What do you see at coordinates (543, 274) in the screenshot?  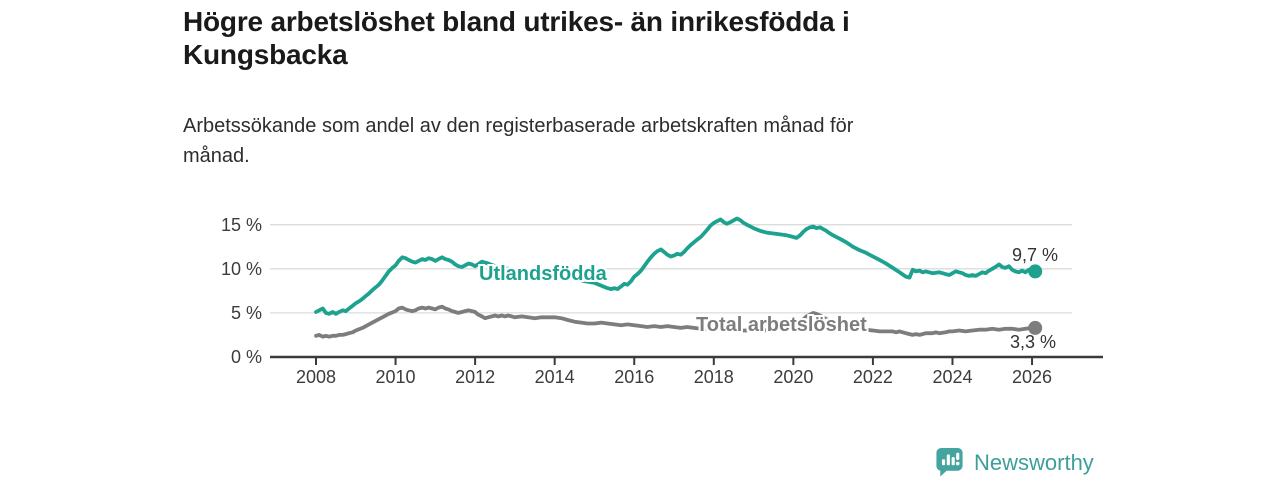 I see `series-label-utlandsfodda: Utlandsfödda` at bounding box center [543, 274].